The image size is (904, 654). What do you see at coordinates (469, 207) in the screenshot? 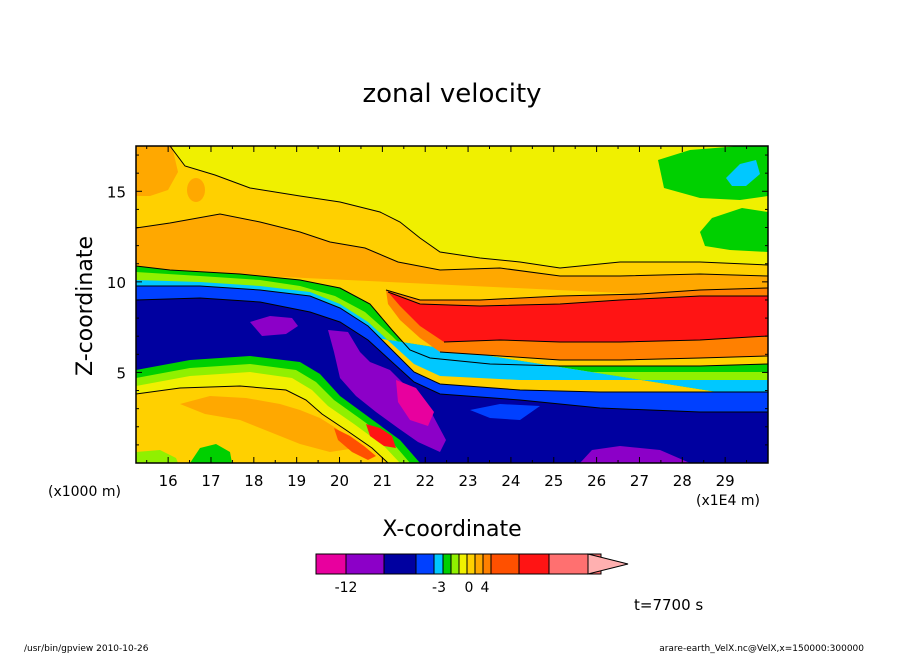
I see `upper-layer-yellow` at bounding box center [469, 207].